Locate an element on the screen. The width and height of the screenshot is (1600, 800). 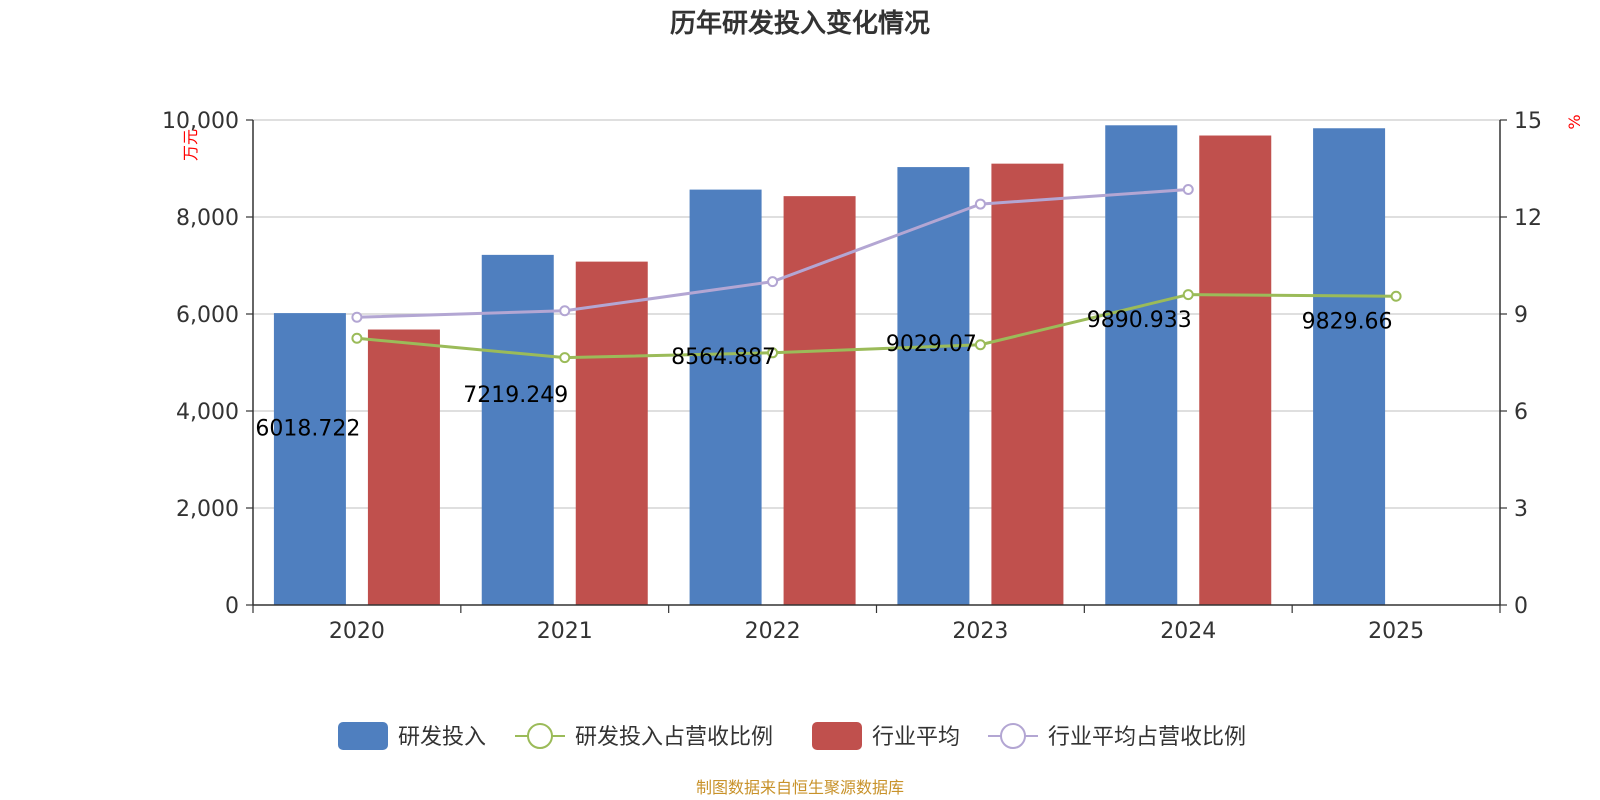
y-right-unit: % is located at coordinates (1574, 121).